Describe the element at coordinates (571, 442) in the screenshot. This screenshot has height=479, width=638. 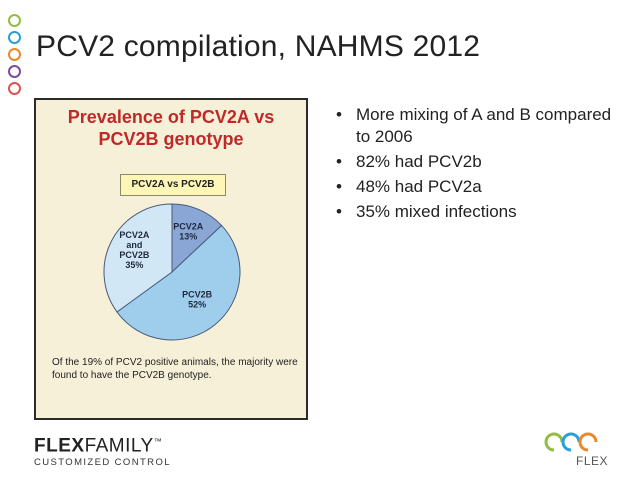
I see `flex-rings-icon` at that location.